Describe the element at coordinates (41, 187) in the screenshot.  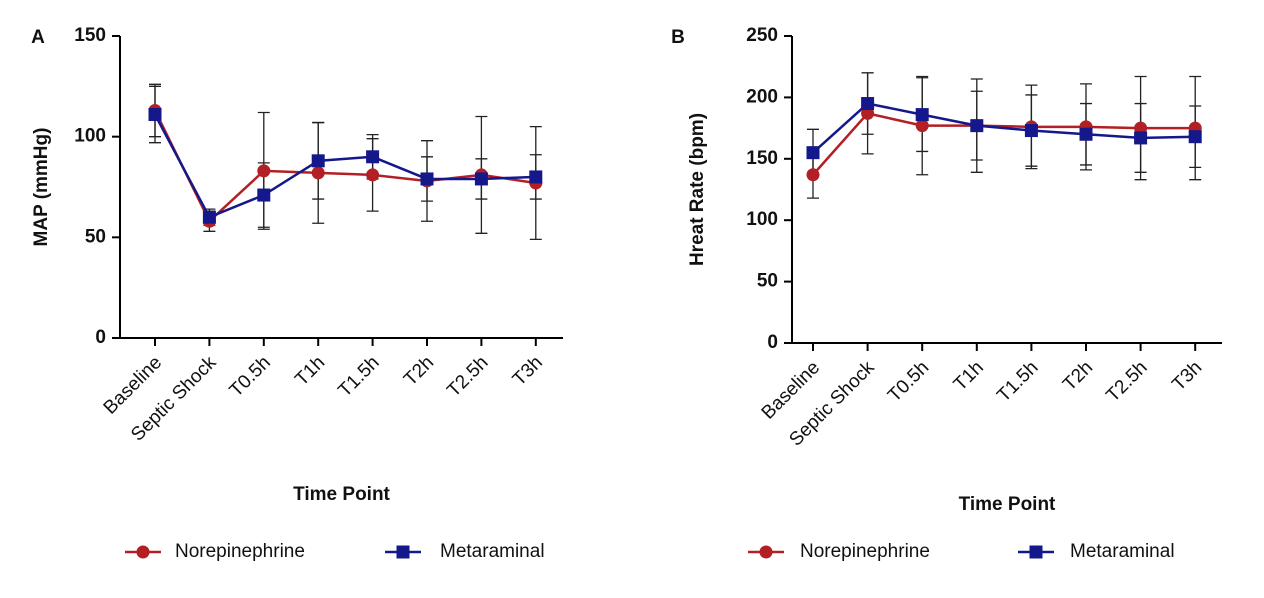
I see `y-axis-title: MAP (mmHg)` at that location.